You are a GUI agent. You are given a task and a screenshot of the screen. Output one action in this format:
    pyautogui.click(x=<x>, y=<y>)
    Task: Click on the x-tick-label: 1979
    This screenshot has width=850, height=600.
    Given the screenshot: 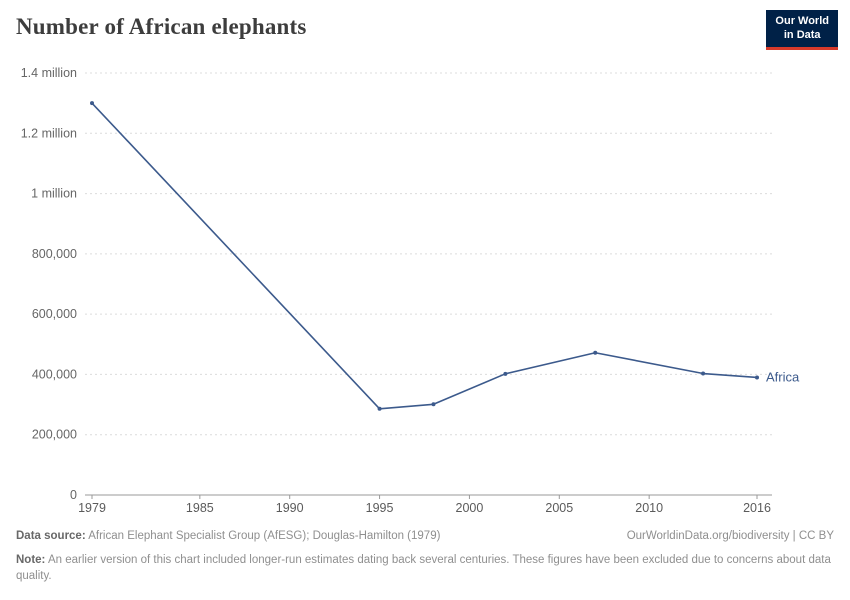 What is the action you would take?
    pyautogui.click(x=92, y=508)
    